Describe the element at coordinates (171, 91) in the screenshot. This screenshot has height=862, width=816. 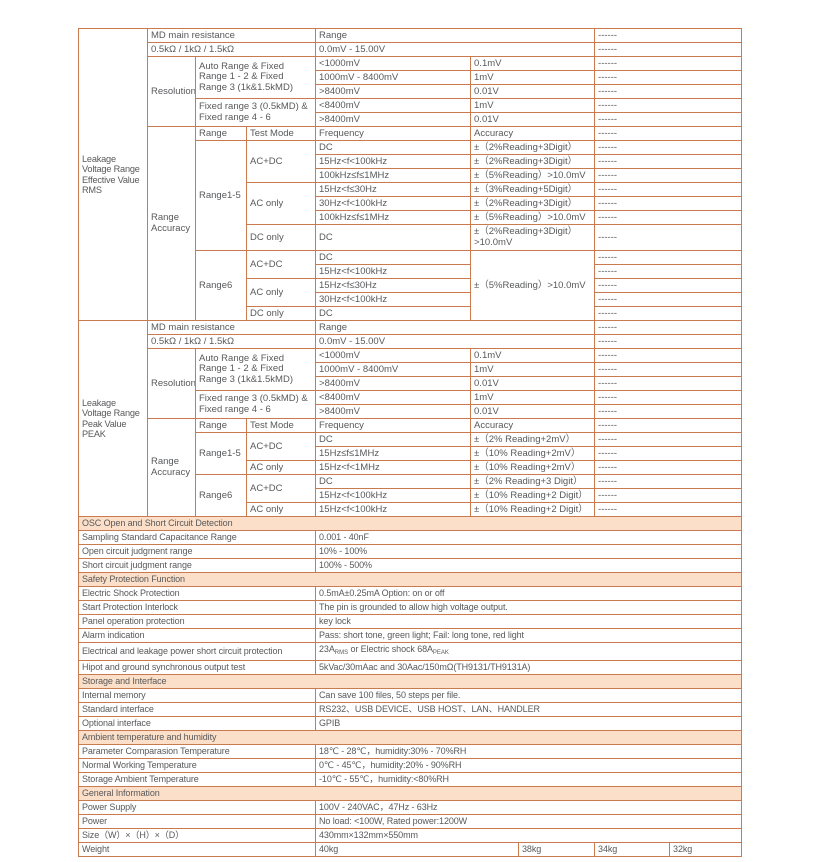
I see `resolution-label: Resolution` at that location.